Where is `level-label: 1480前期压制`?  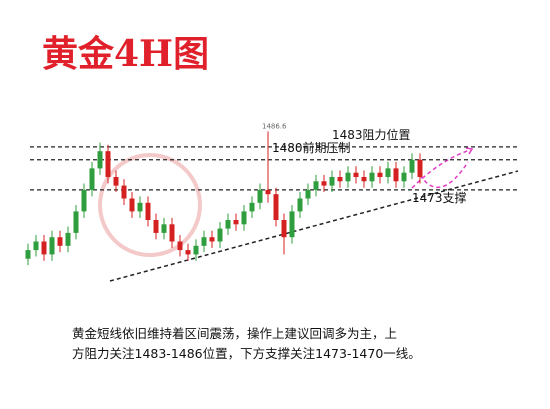
level-label: 1480前期压制 is located at coordinates (311, 147).